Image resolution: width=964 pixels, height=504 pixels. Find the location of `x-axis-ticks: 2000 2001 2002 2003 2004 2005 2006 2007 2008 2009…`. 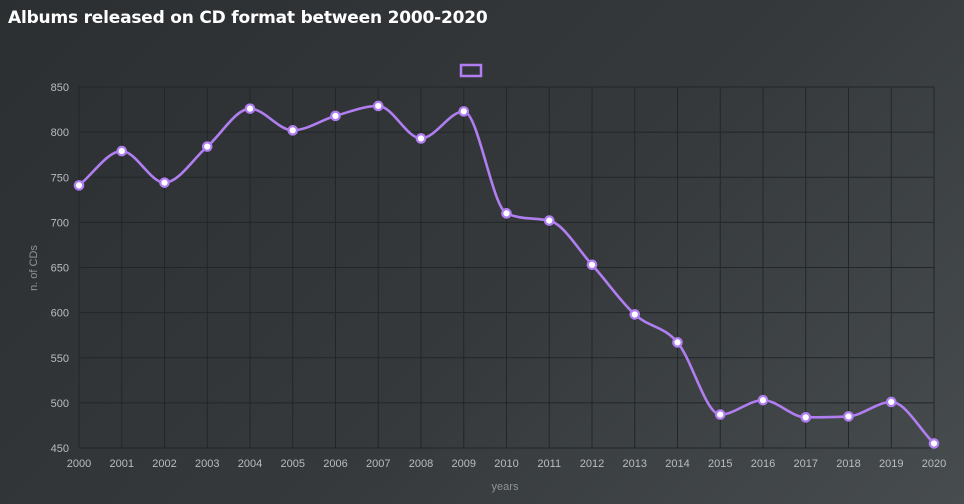

x-axis-ticks: 2000 2001 2002 2003 2004 2005 2006 2007 2008 2009… is located at coordinates (506, 464).